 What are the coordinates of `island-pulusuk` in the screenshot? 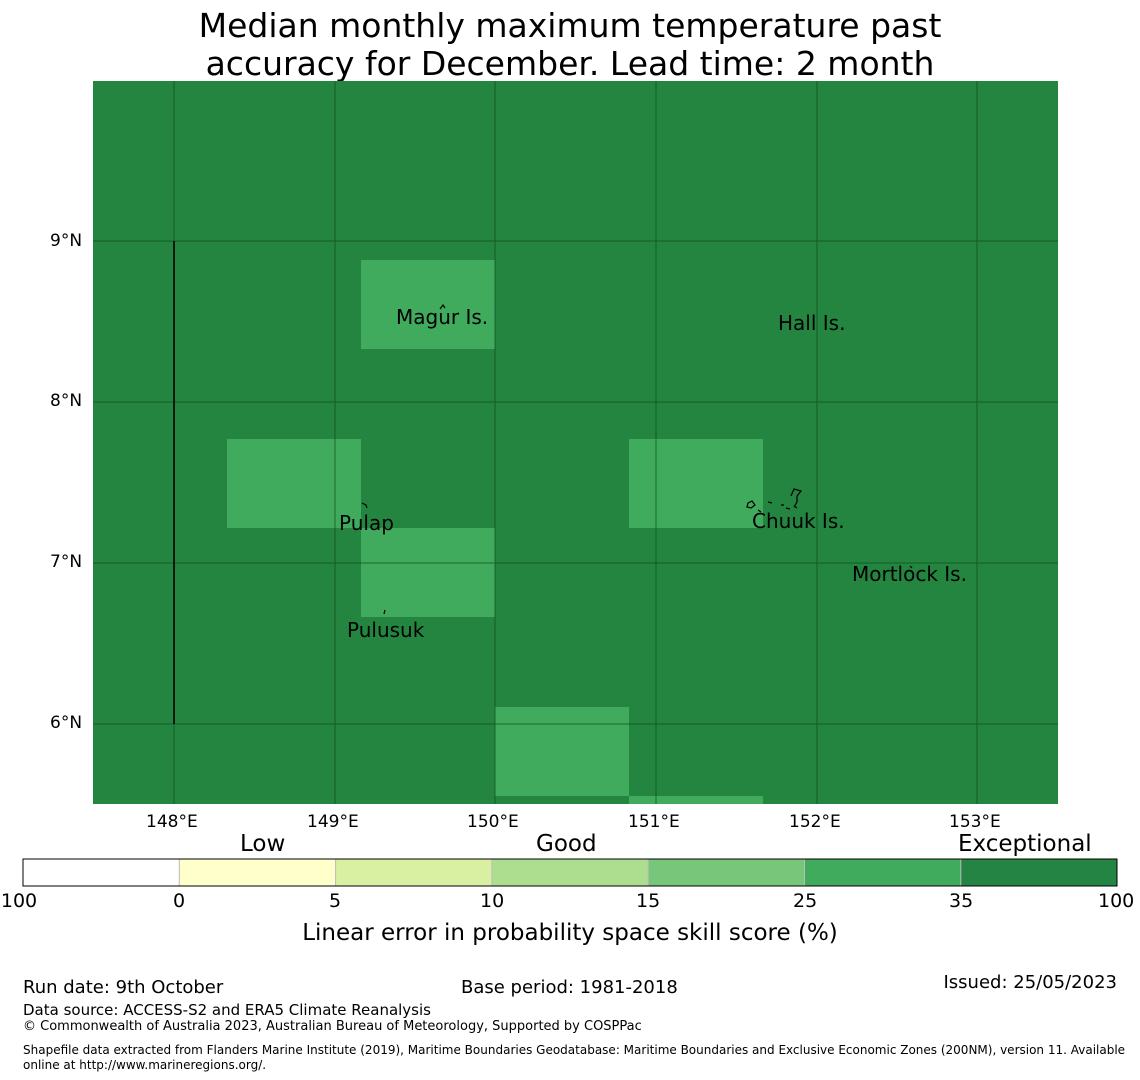 It's located at (384, 612).